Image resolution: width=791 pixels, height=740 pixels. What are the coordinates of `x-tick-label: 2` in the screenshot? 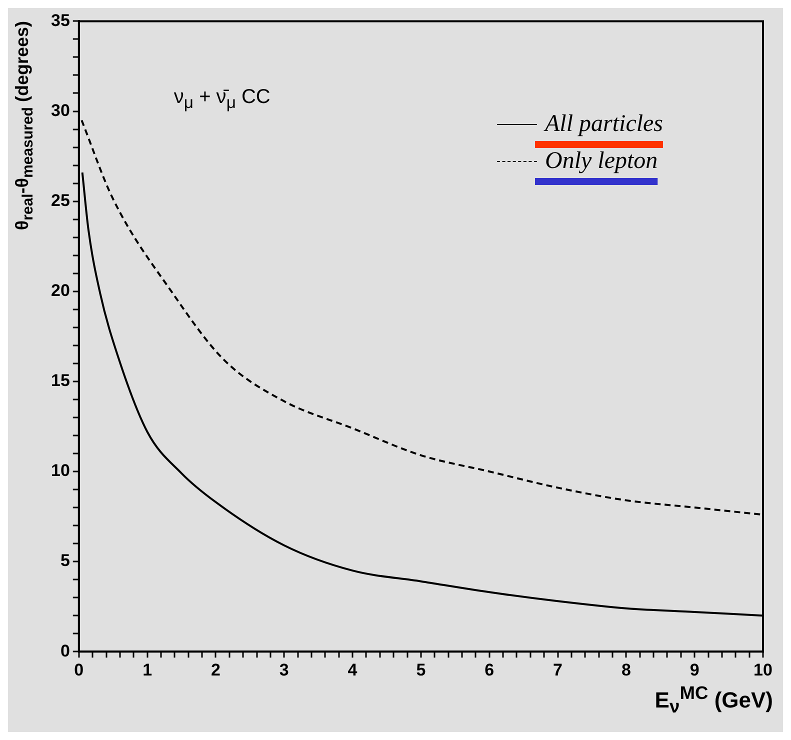 It's located at (215, 670).